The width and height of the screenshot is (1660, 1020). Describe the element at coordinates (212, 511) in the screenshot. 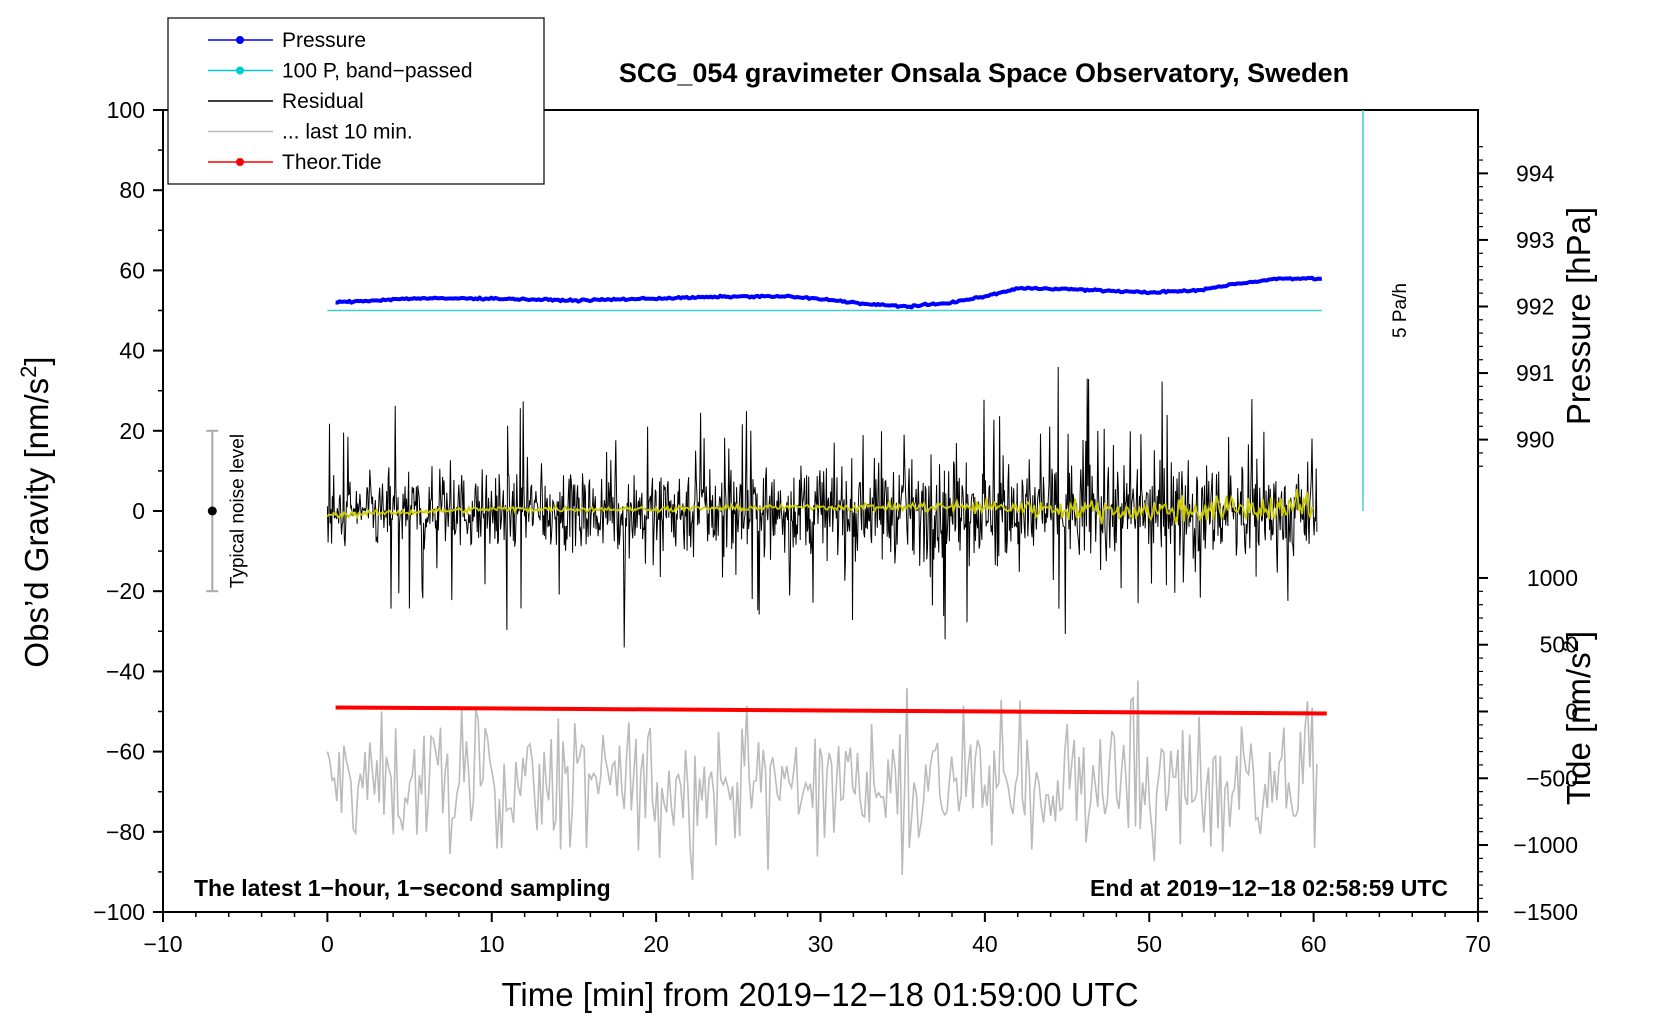

I see `noise-center-dot` at that location.